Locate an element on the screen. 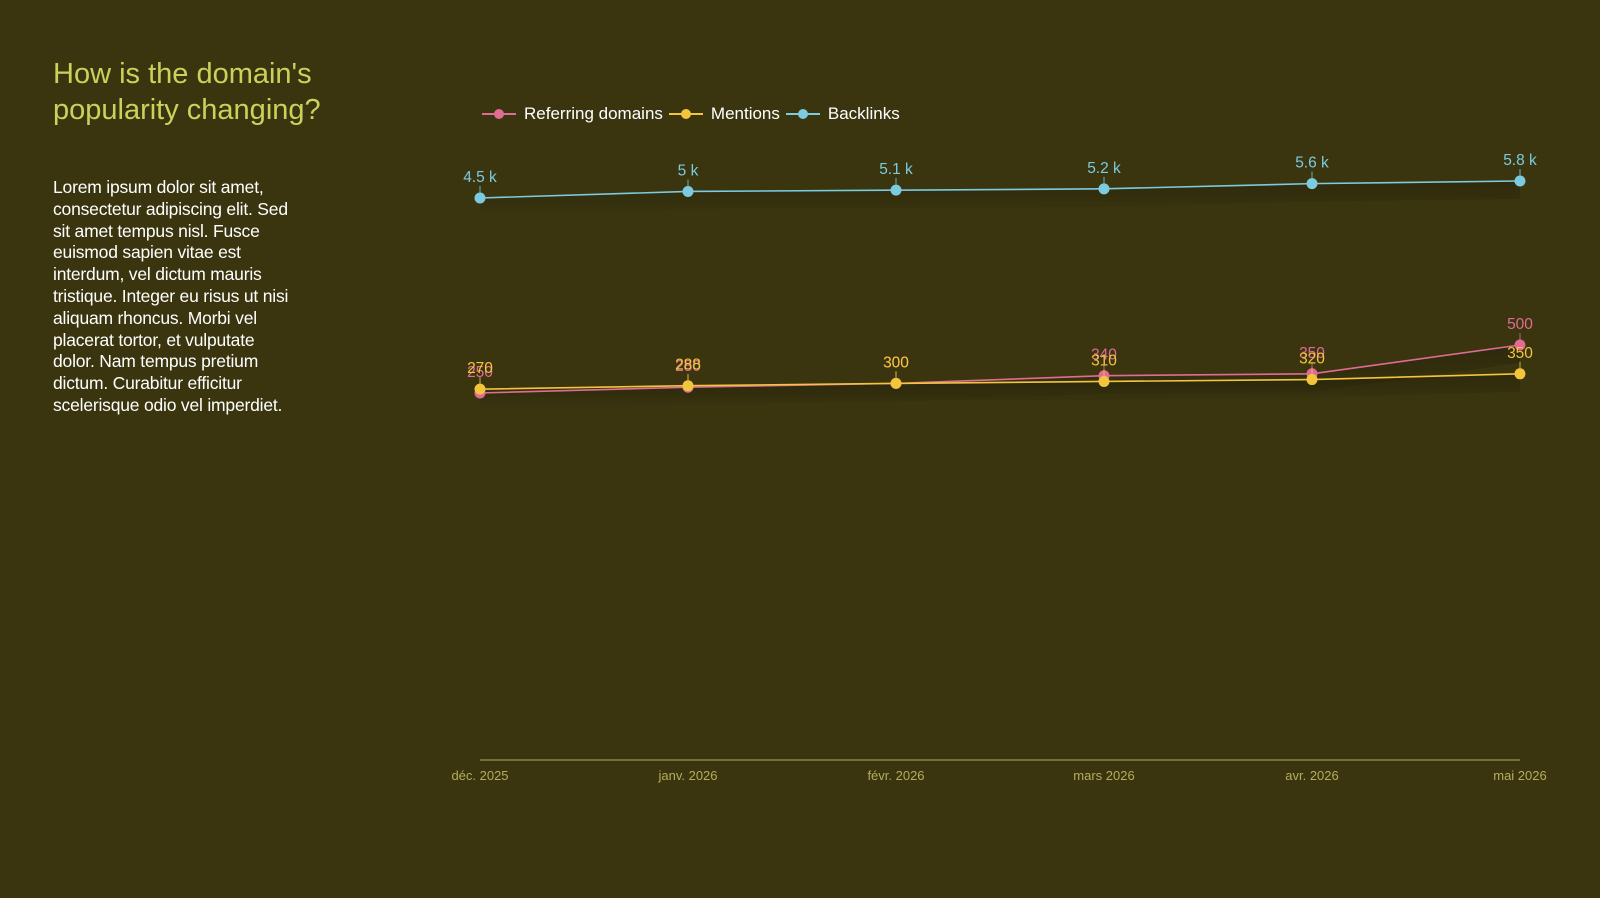  series-line-referring-domains is located at coordinates (1000, 369).